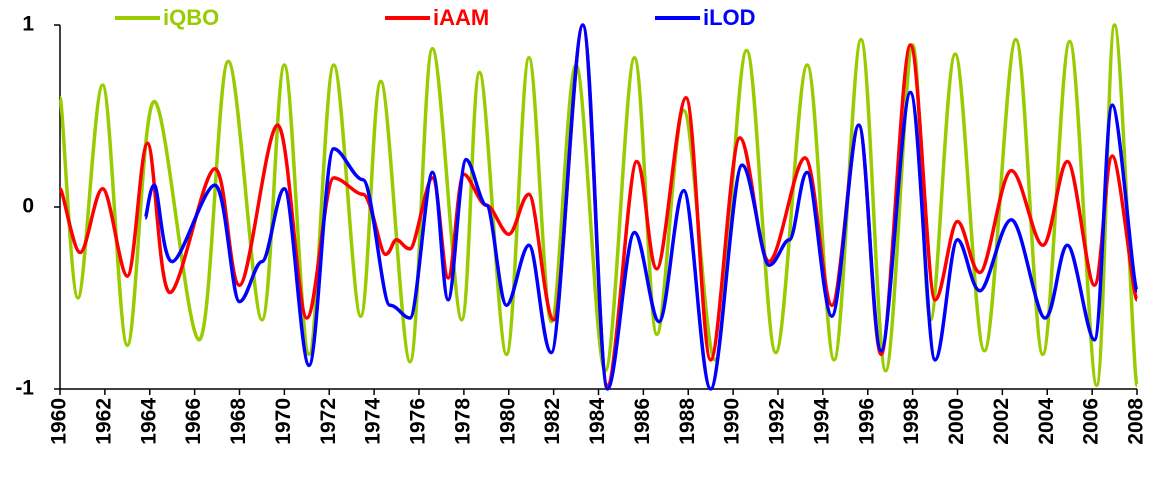 The height and width of the screenshot is (492, 1156). What do you see at coordinates (283, 421) in the screenshot?
I see `x-tick-label: 1970` at bounding box center [283, 421].